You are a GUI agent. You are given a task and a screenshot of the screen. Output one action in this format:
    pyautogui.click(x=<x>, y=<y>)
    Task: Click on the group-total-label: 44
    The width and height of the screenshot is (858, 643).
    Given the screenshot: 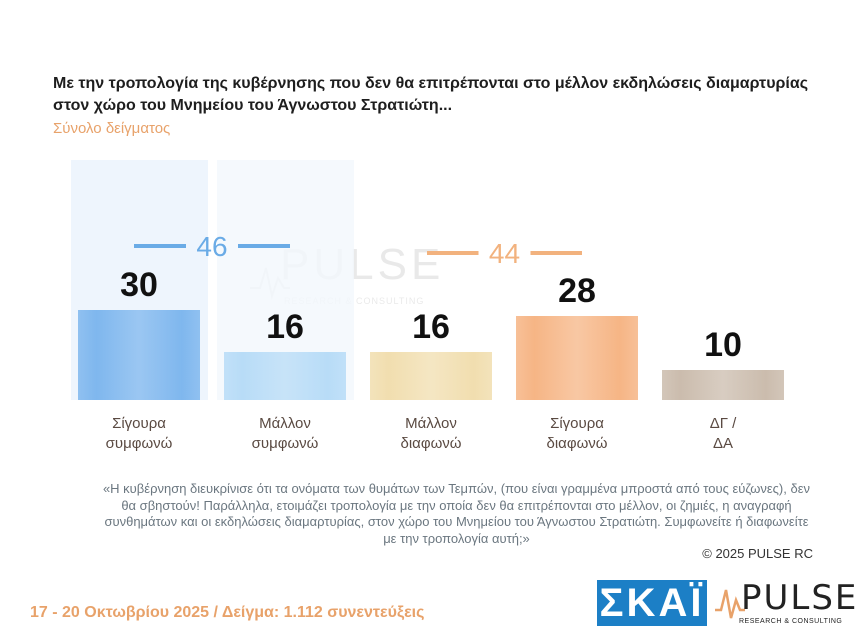 What is the action you would take?
    pyautogui.click(x=504, y=253)
    